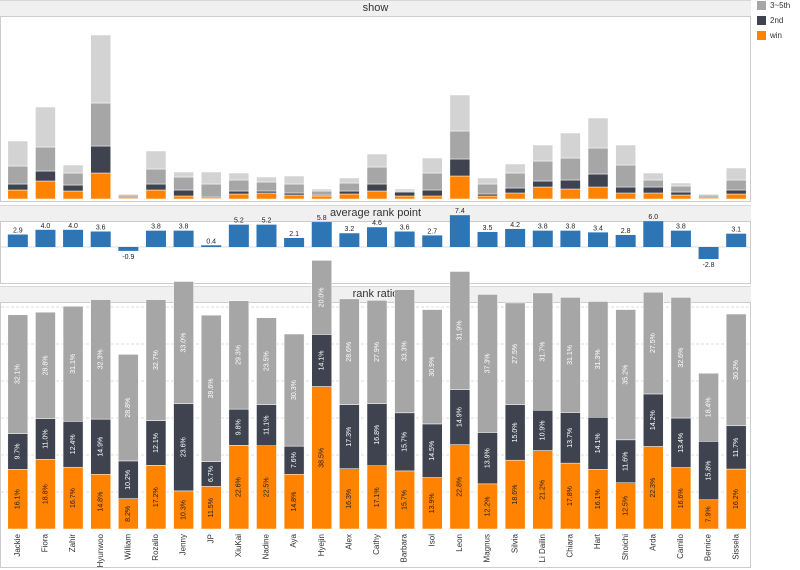  Describe the element at coordinates (542, 238) in the screenshot. I see `avg-rank-bar-li-dailin` at that location.